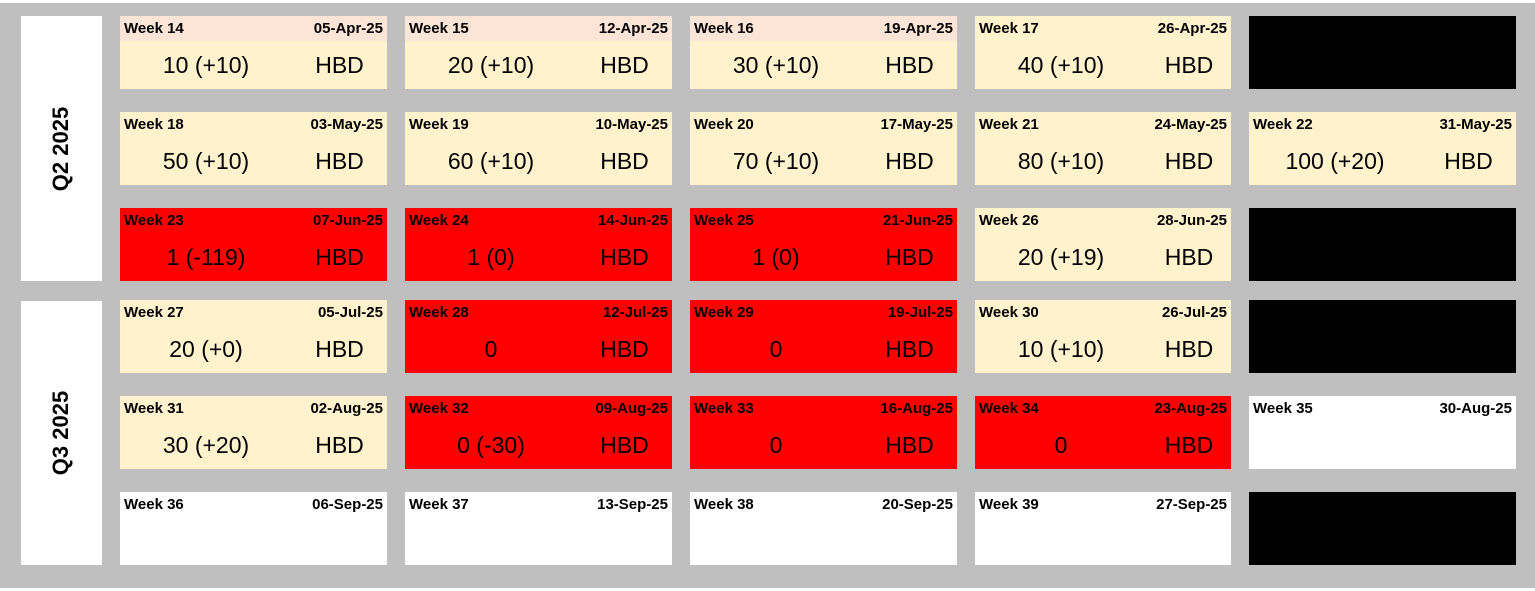 This screenshot has width=1535, height=591. What do you see at coordinates (916, 408) in the screenshot?
I see `week-date: 16-Aug-25` at bounding box center [916, 408].